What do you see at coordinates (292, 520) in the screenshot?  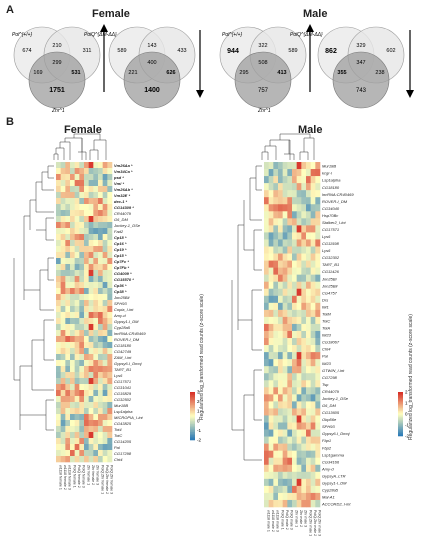 I see `sample-label: PolQ male 3` at bounding box center [292, 520].